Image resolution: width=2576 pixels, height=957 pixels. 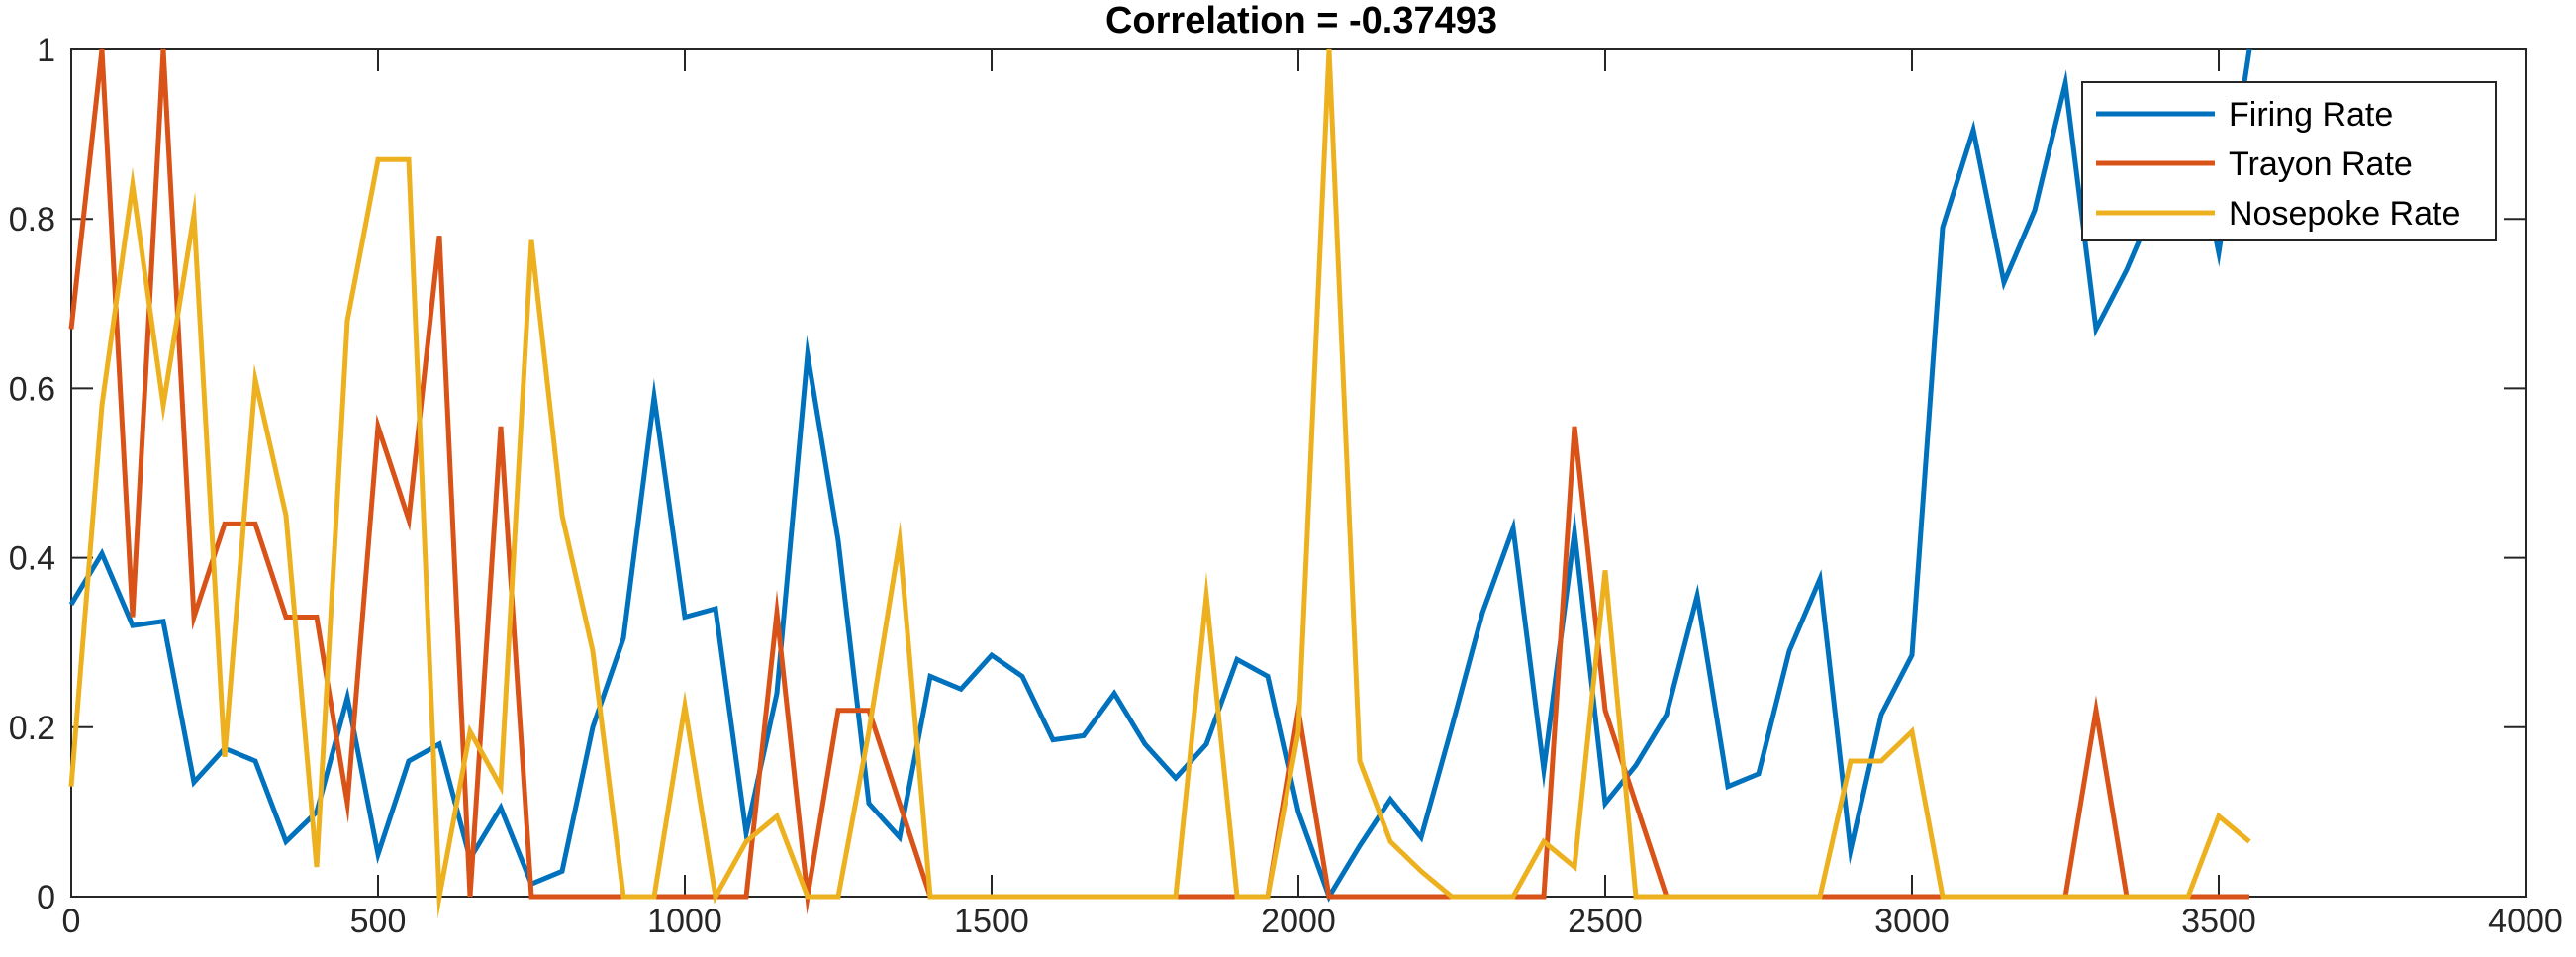 What do you see at coordinates (2344, 214) in the screenshot?
I see `legend-label-nosepoke-rate: Nosepoke Rate` at bounding box center [2344, 214].